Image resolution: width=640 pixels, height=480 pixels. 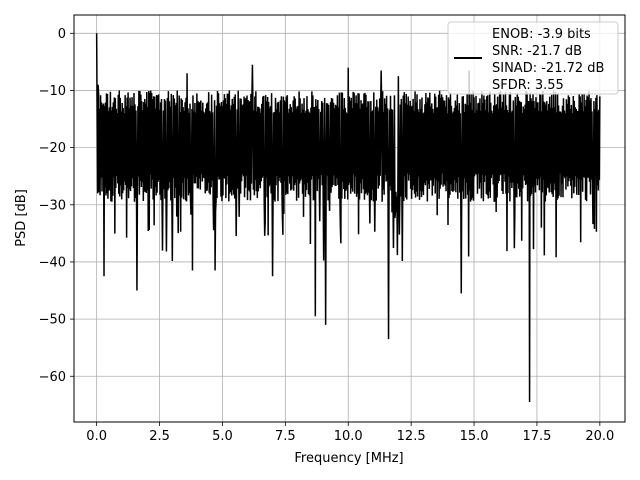 I want to click on x-tick-label: 7.5, so click(x=285, y=436).